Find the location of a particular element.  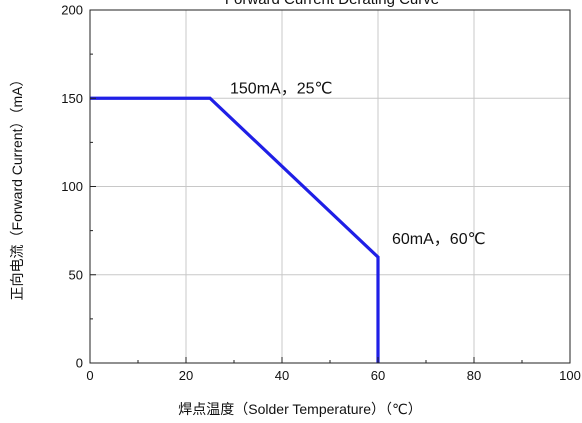

x-tick-label: 60 is located at coordinates (378, 375).